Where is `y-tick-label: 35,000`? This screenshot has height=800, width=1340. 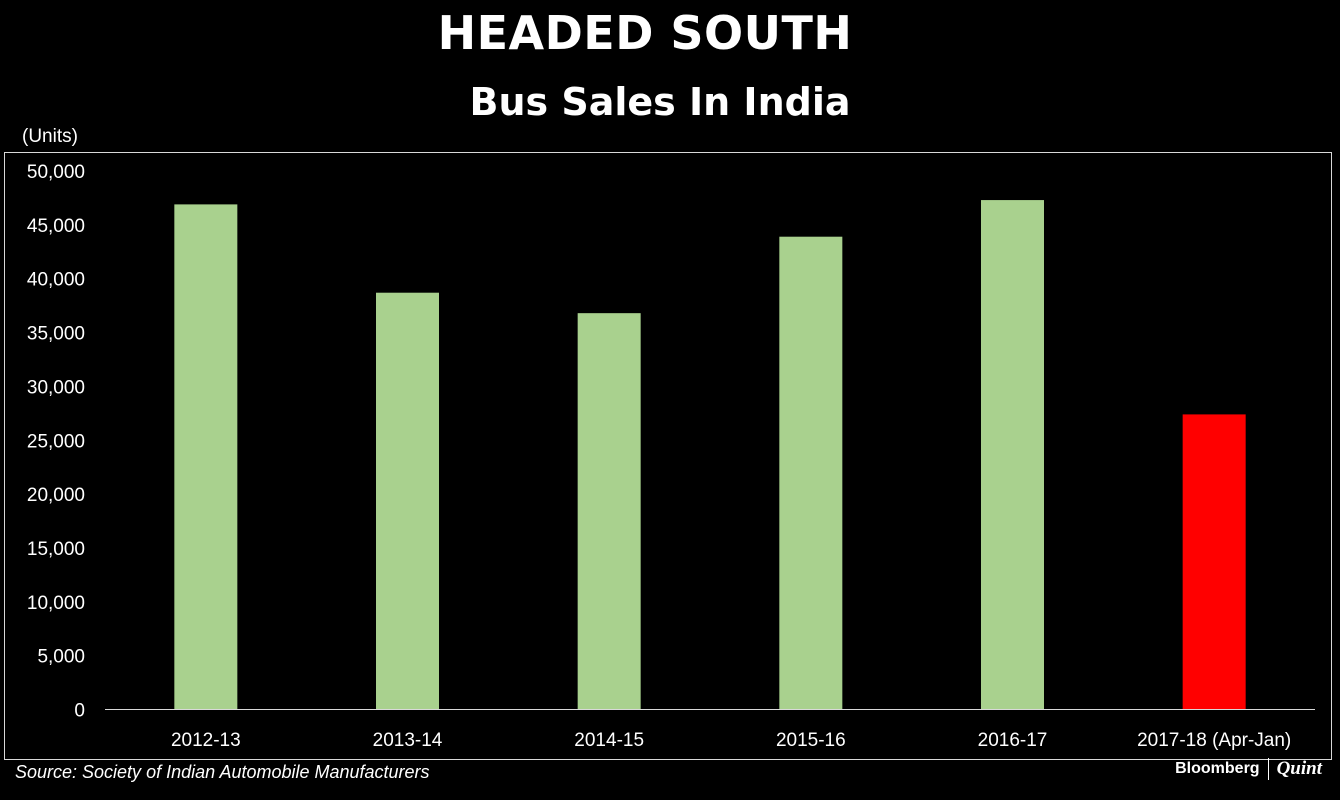
y-tick-label: 35,000 is located at coordinates (56, 334).